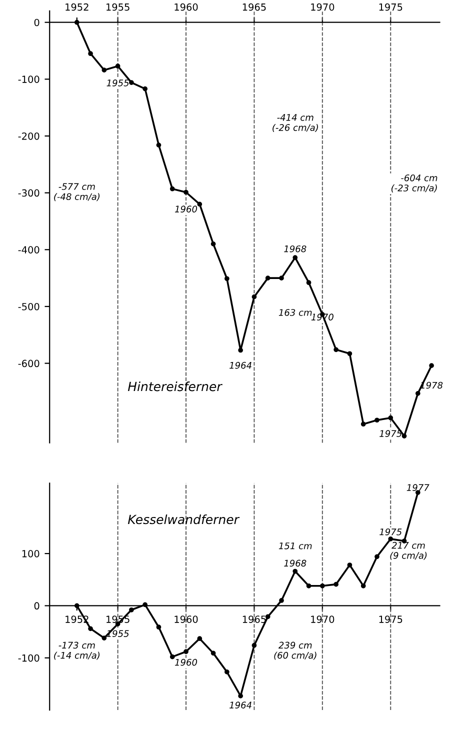 The image size is (451, 732). What do you see at coordinates (418, 487) in the screenshot?
I see `annotation: 1977` at bounding box center [418, 487].